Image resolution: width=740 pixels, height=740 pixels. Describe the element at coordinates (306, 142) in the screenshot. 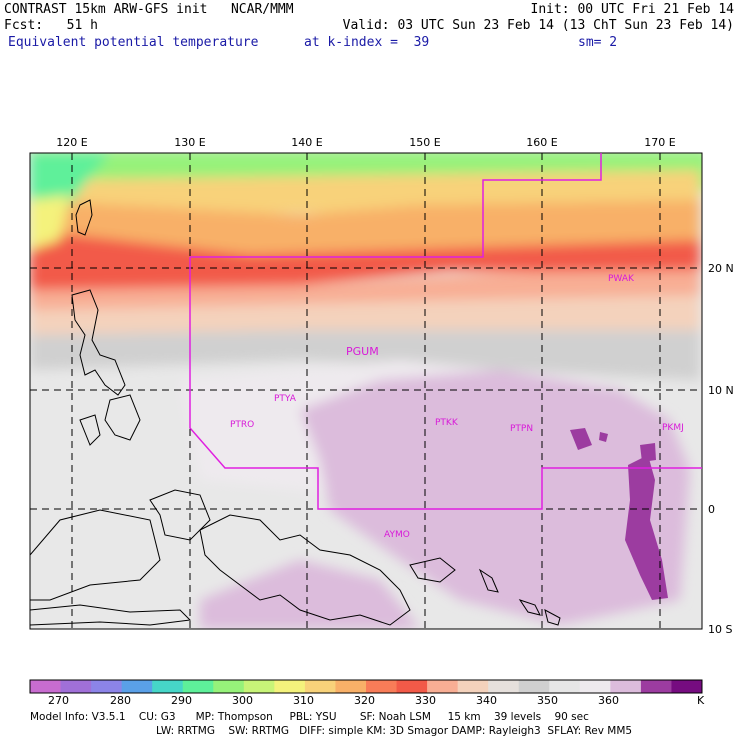

I see `lon-label-140e: 140 E` at that location.